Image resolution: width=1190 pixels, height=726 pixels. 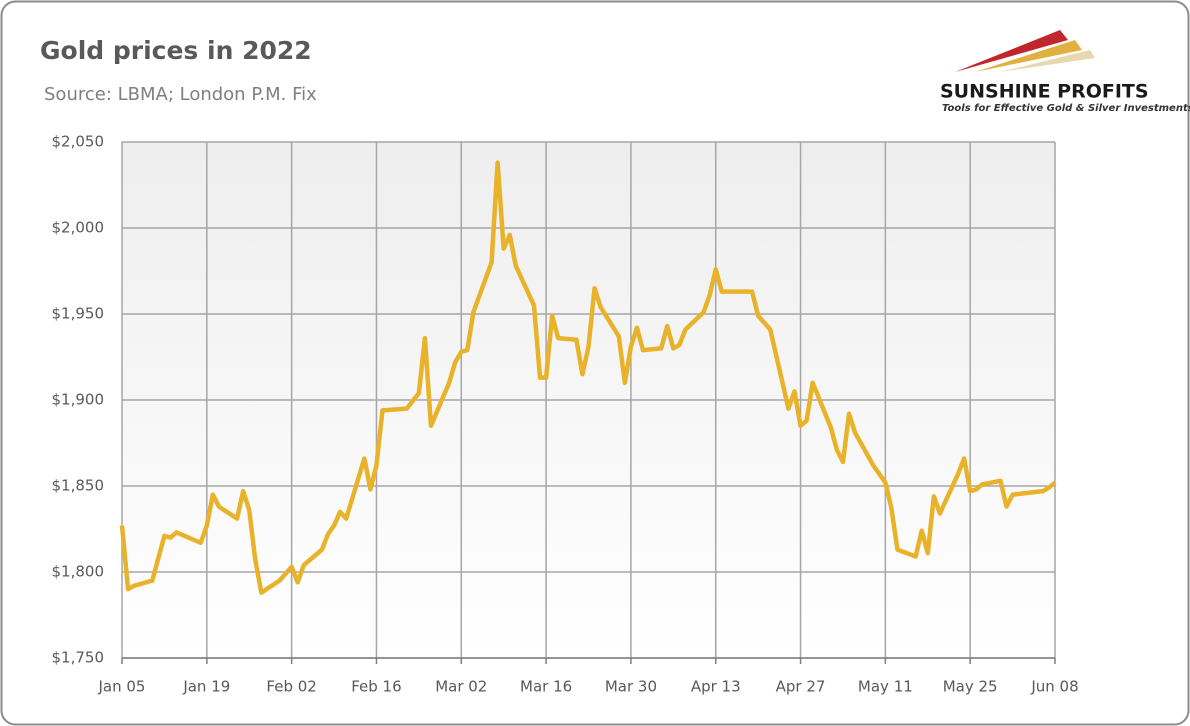 I want to click on x-tick-label: Jun 08, so click(x=1054, y=687).